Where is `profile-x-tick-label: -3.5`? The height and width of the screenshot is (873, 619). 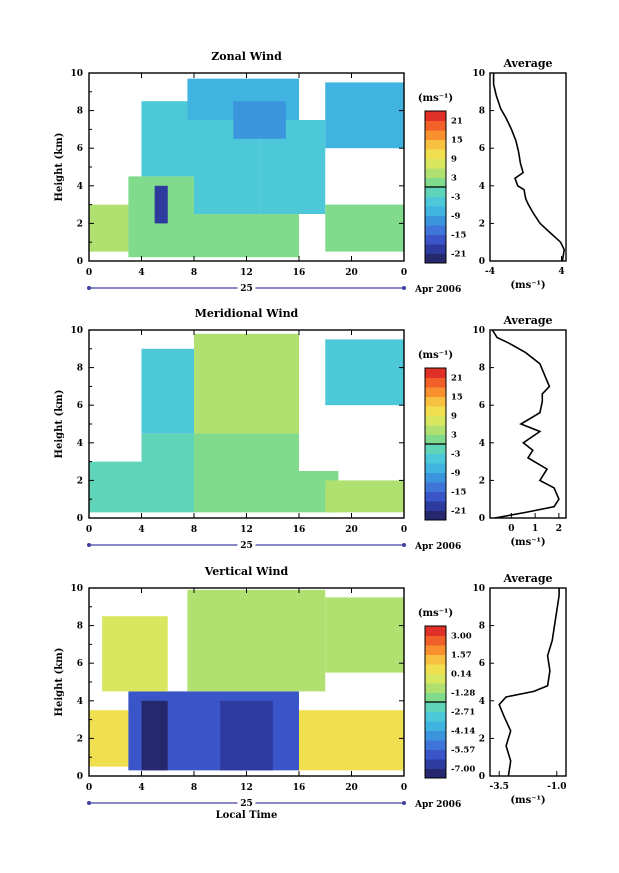 profile-x-tick-label: -3.5 is located at coordinates (499, 787).